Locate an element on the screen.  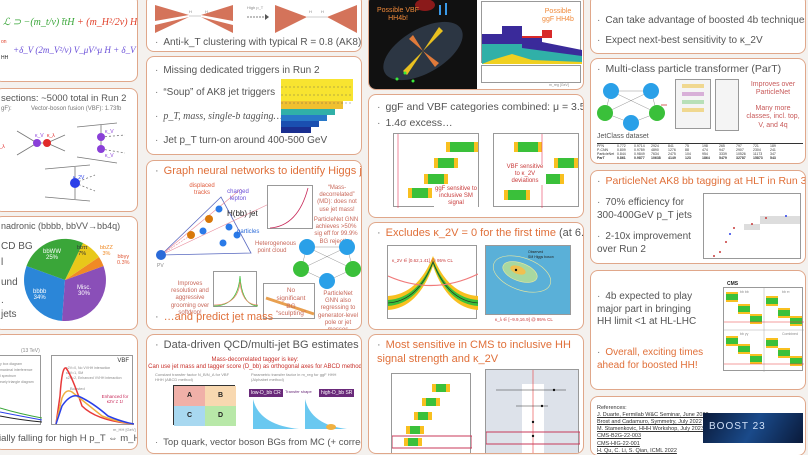
kl-interval: κ_λ ∈ [−9.9,16.9] @ 95% CL is located at coordinates (524, 319).